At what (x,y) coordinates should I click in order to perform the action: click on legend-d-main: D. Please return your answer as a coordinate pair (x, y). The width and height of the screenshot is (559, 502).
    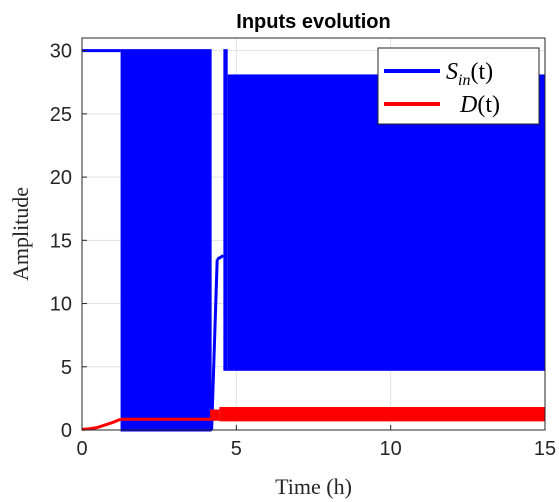
    Looking at the image, I should click on (468, 105).